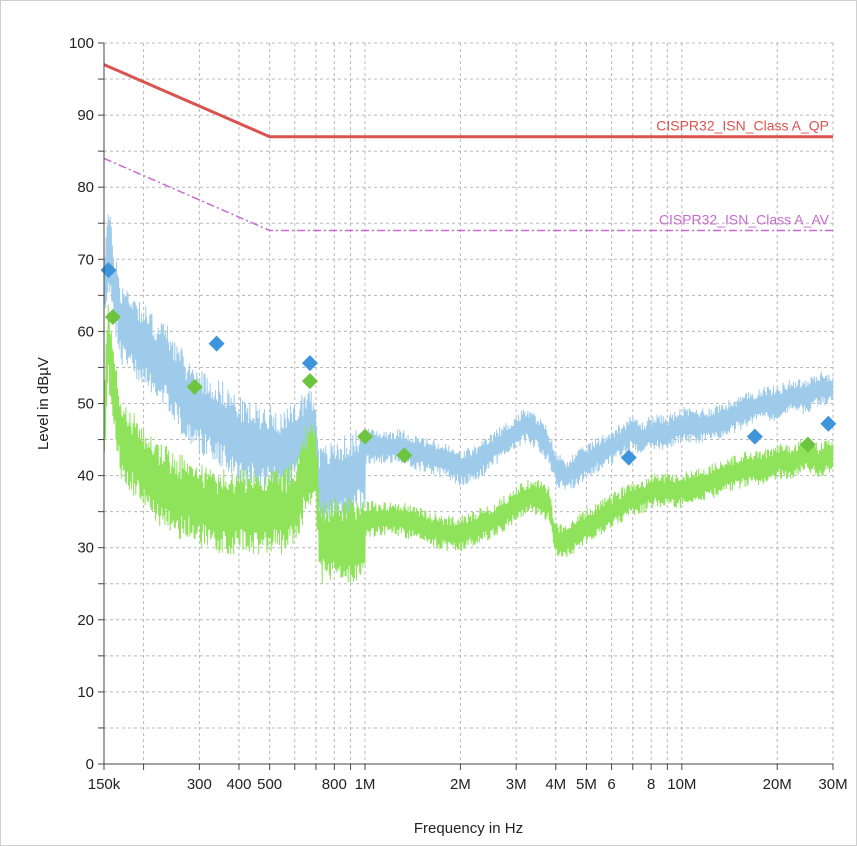 This screenshot has height=846, width=857. What do you see at coordinates (85, 404) in the screenshot?
I see `y-tick-label: 50` at bounding box center [85, 404].